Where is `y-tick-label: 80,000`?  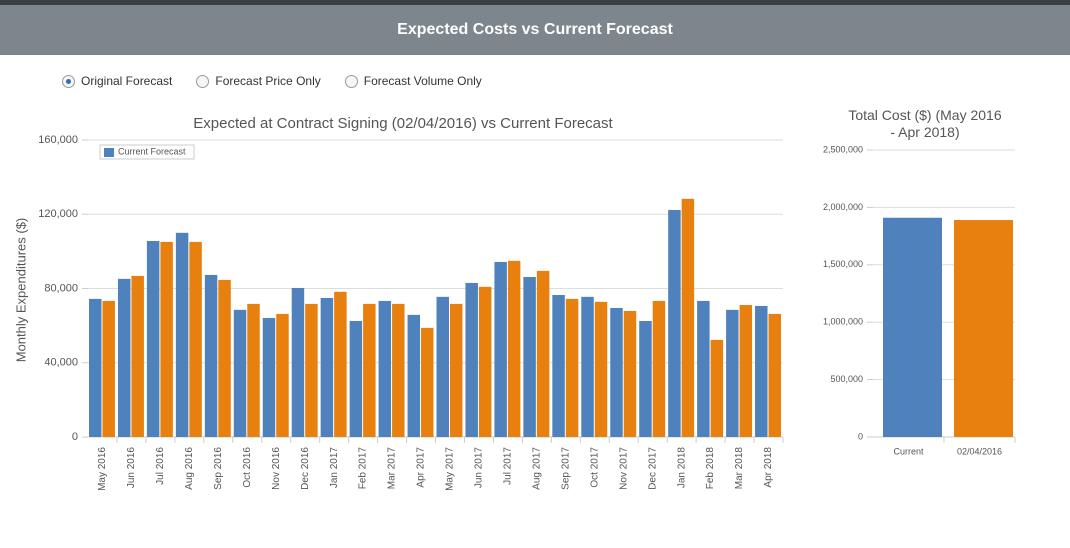 y-tick-label: 80,000 is located at coordinates (61, 288).